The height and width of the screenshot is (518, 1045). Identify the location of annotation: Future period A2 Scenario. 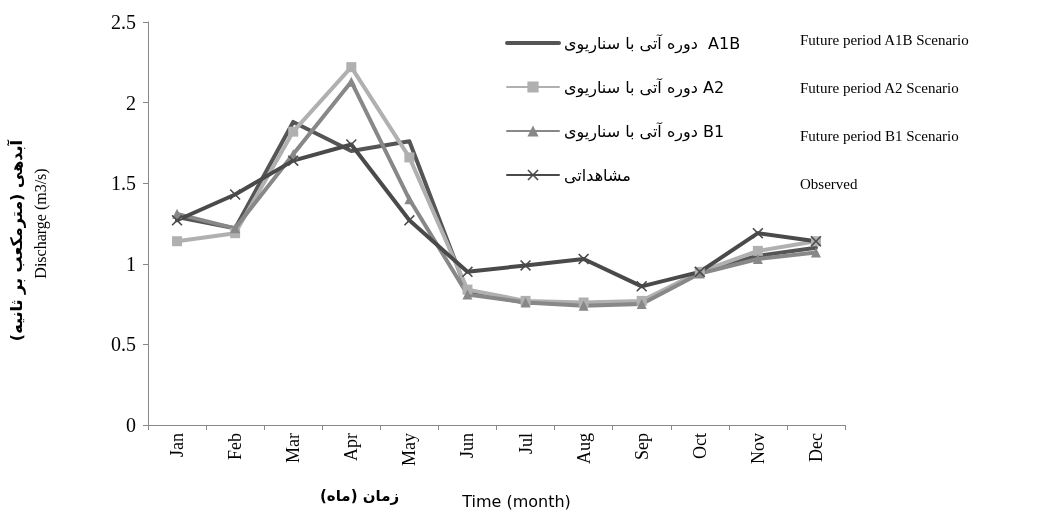
(879, 87).